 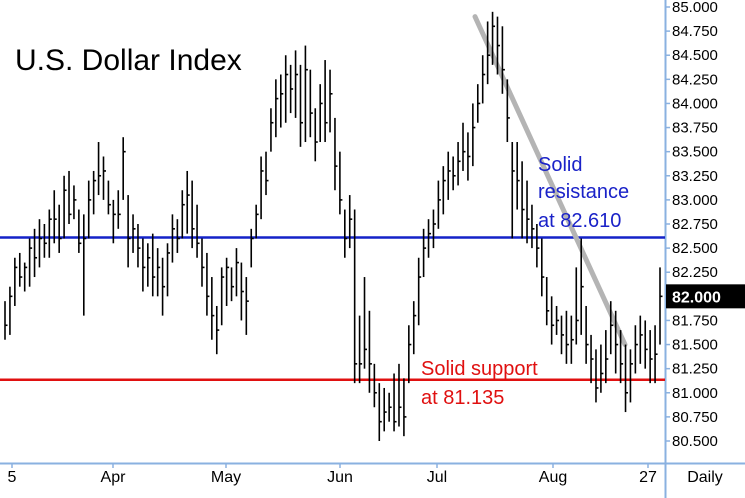 I want to click on trend-line, so click(x=550, y=181).